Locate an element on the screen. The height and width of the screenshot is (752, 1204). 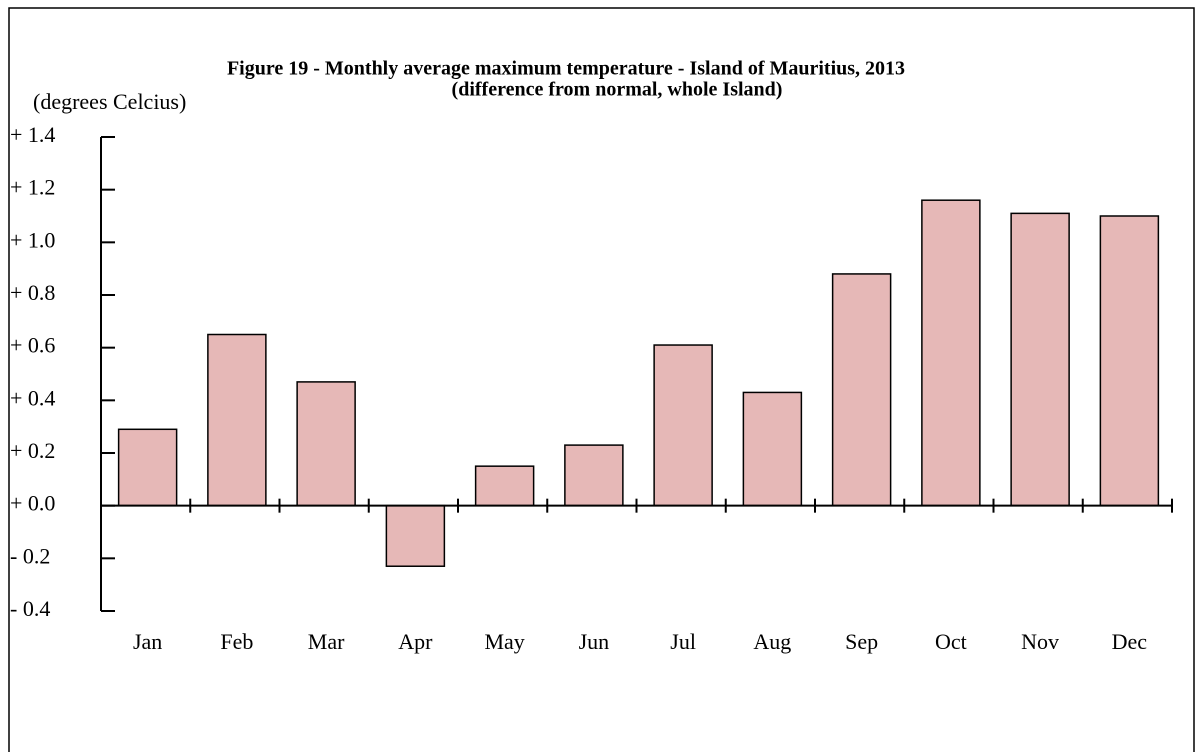
x-tick-label: Jun is located at coordinates (594, 641).